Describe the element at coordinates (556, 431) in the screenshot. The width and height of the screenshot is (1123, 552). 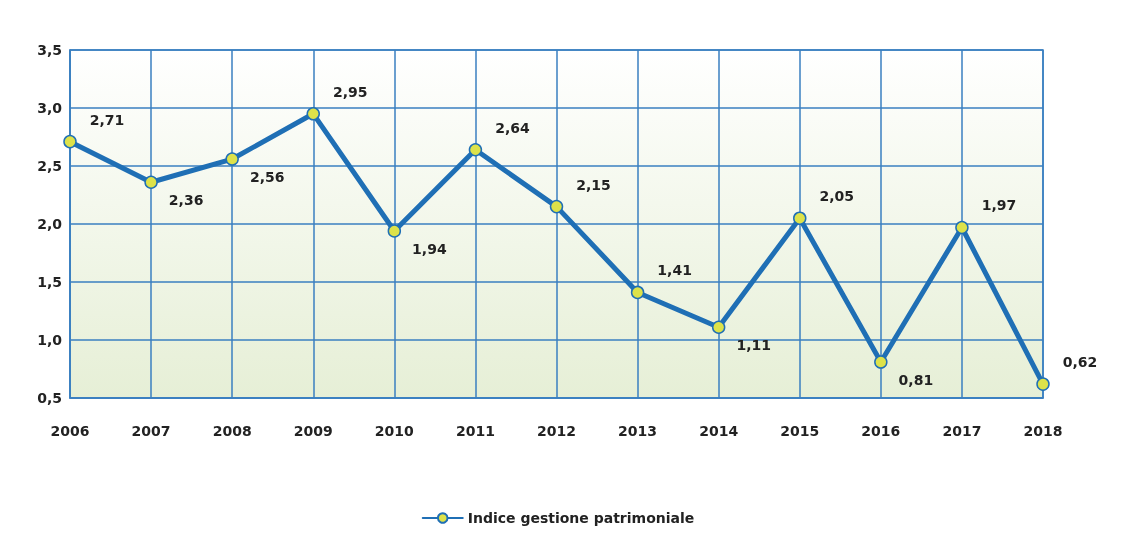
I see `x-tick-label: 2012` at that location.